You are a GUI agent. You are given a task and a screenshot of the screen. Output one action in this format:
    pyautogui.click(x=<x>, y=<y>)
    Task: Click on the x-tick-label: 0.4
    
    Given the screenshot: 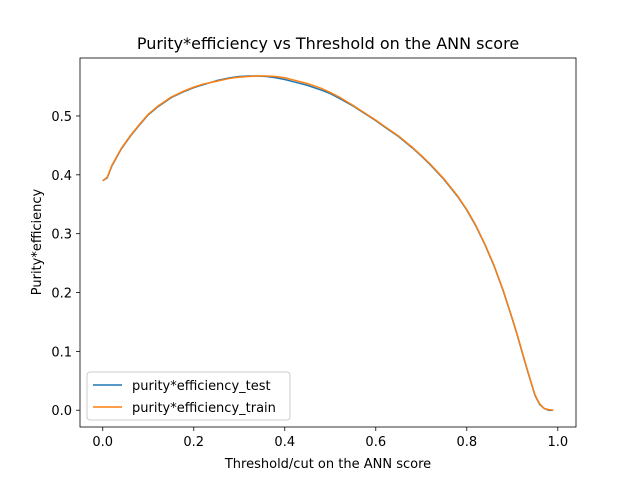 What is the action you would take?
    pyautogui.click(x=284, y=442)
    